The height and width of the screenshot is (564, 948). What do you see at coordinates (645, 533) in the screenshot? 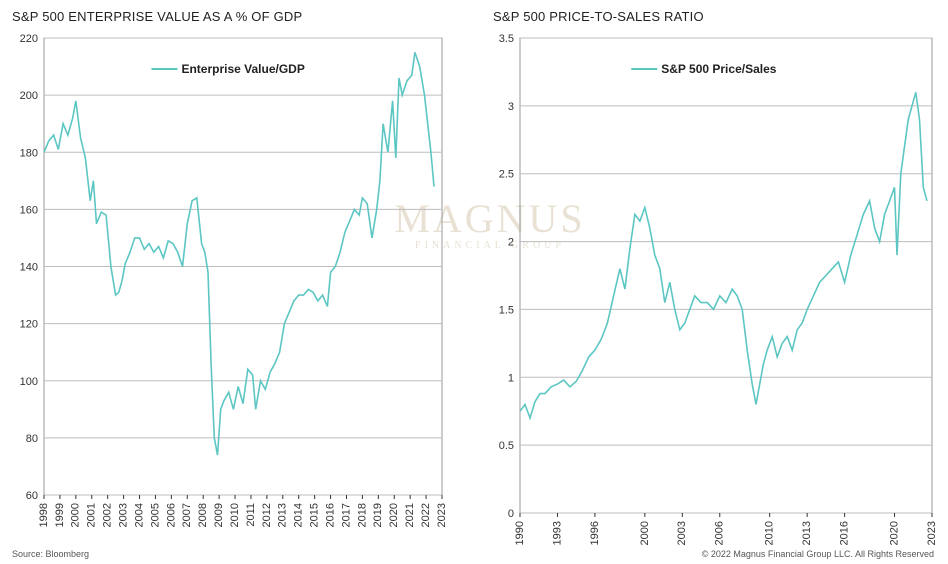
I see `right-x-tick-label: 2000` at bounding box center [645, 533].